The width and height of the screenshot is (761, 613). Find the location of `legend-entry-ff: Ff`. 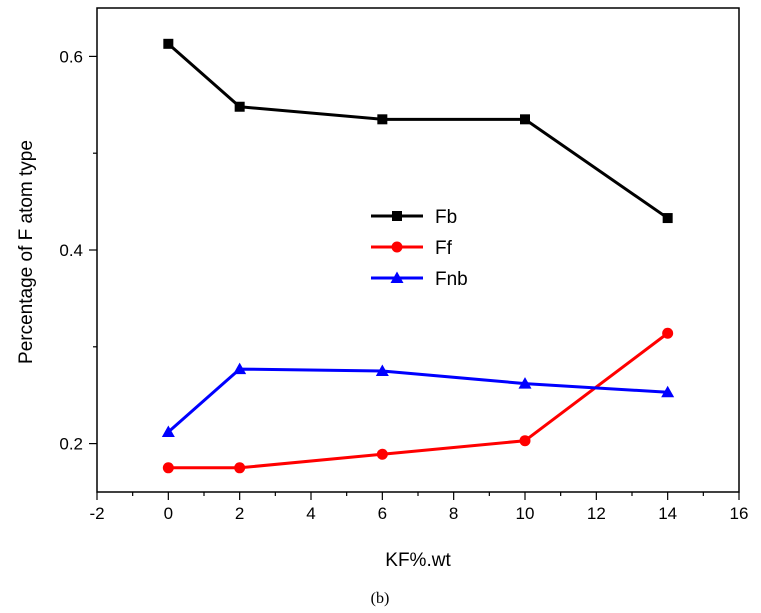

legend-entry-ff: Ff is located at coordinates (412, 248).